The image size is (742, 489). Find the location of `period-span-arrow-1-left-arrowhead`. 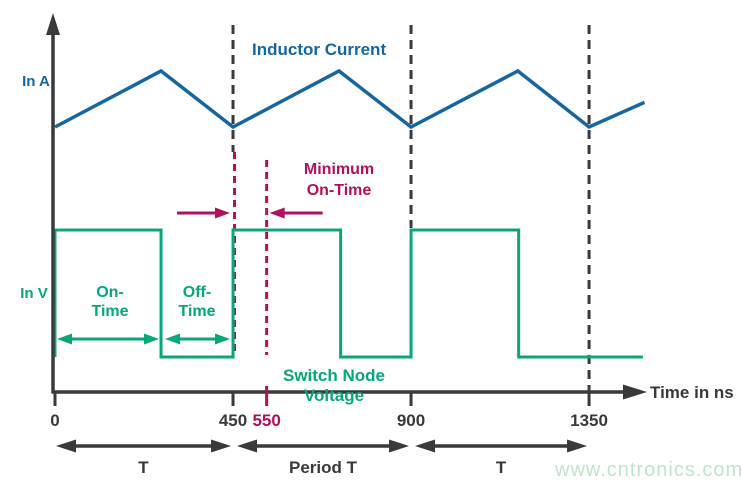

period-span-arrow-1-left-arrowhead is located at coordinates (247, 446).